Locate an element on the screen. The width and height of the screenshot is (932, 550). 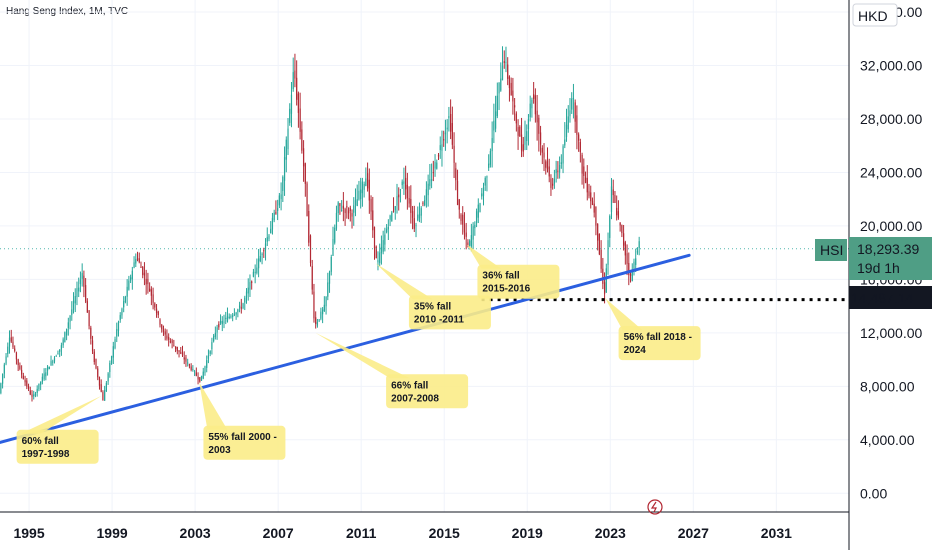
y-tick-label: 24,000.00 is located at coordinates (891, 172).